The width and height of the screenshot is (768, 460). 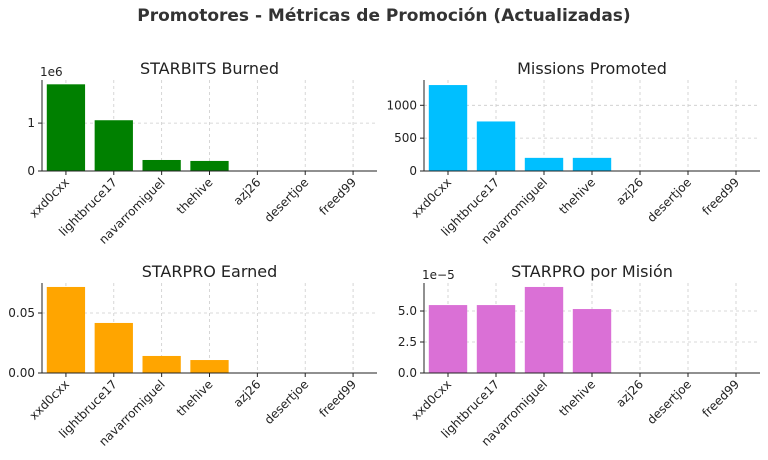 What do you see at coordinates (209, 68) in the screenshot?
I see `subplot-title: STARBITS Burned` at bounding box center [209, 68].